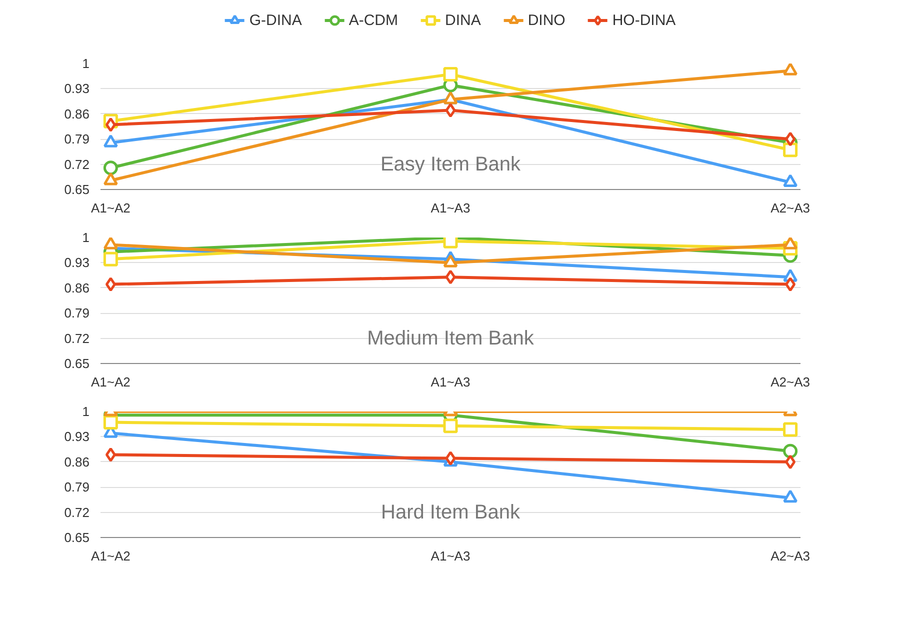 Image resolution: width=909 pixels, height=637 pixels. What do you see at coordinates (451, 164) in the screenshot?
I see `text: Easy Item Bank` at bounding box center [451, 164].